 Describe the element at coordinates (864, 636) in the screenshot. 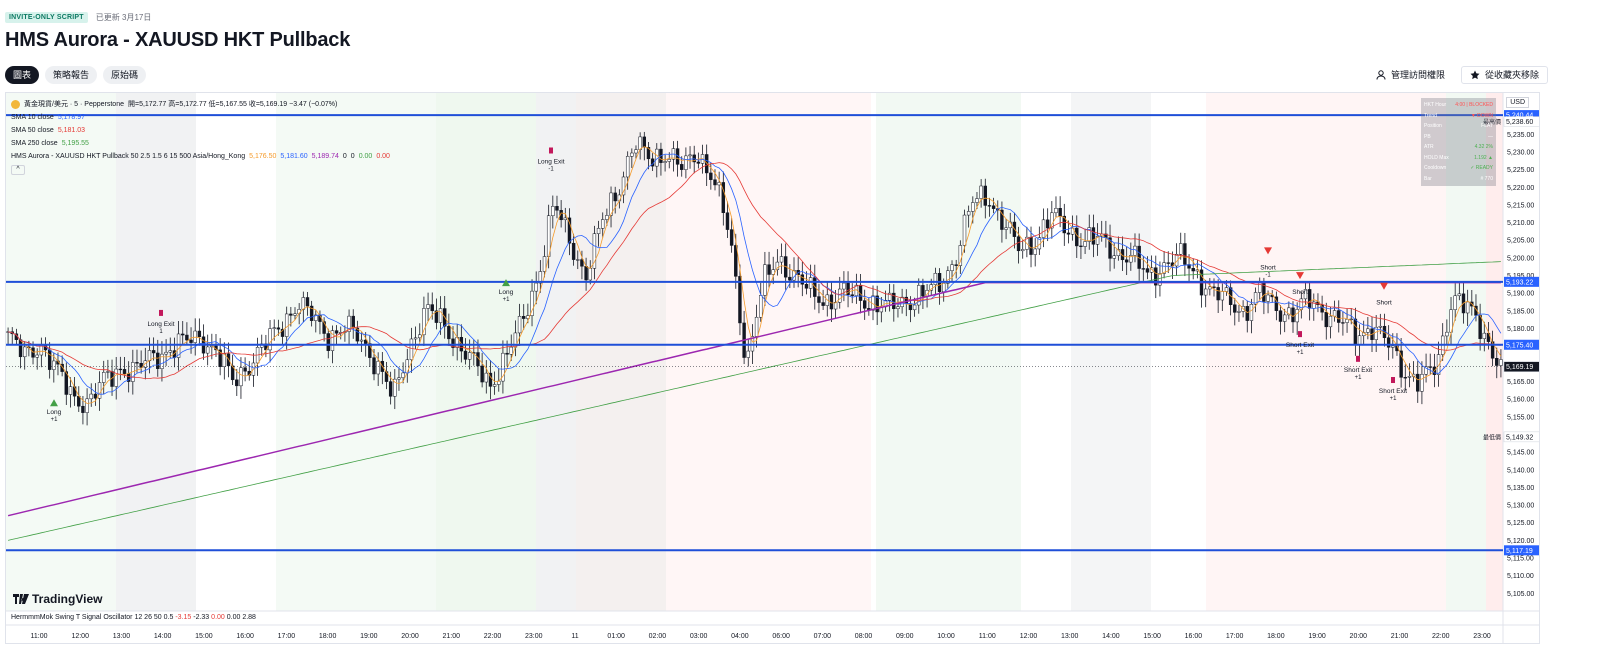

I see `time-tick-label: 08:00` at that location.